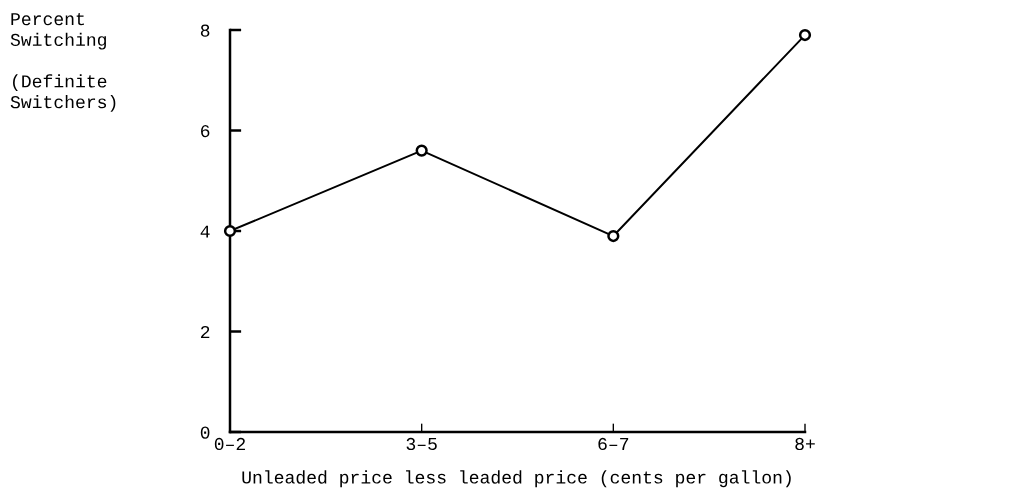  What do you see at coordinates (205, 432) in the screenshot?
I see `y-tick-label: 0` at bounding box center [205, 432].